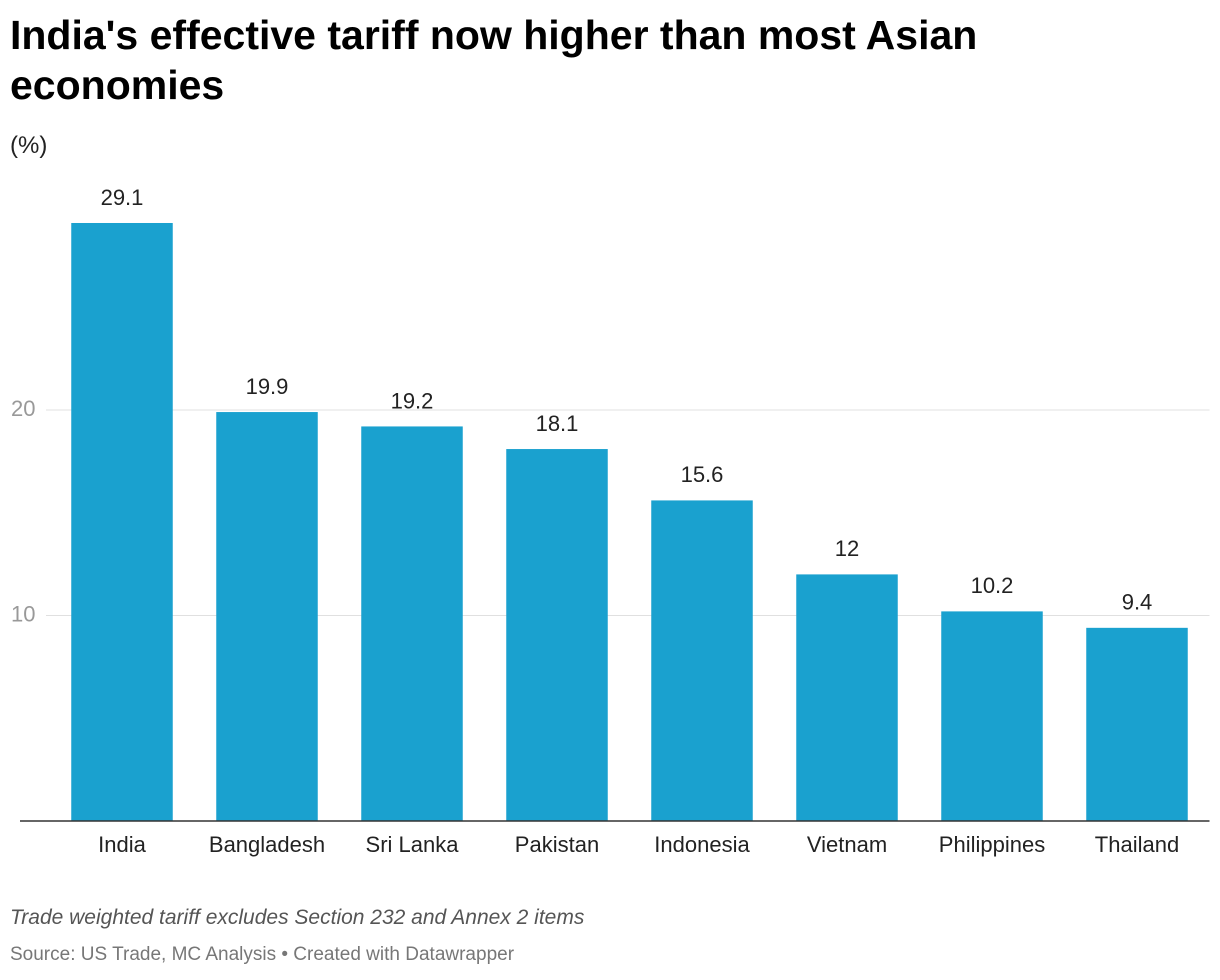 This screenshot has width=1220, height=980. I want to click on x-tick-label: Pakistan, so click(557, 844).